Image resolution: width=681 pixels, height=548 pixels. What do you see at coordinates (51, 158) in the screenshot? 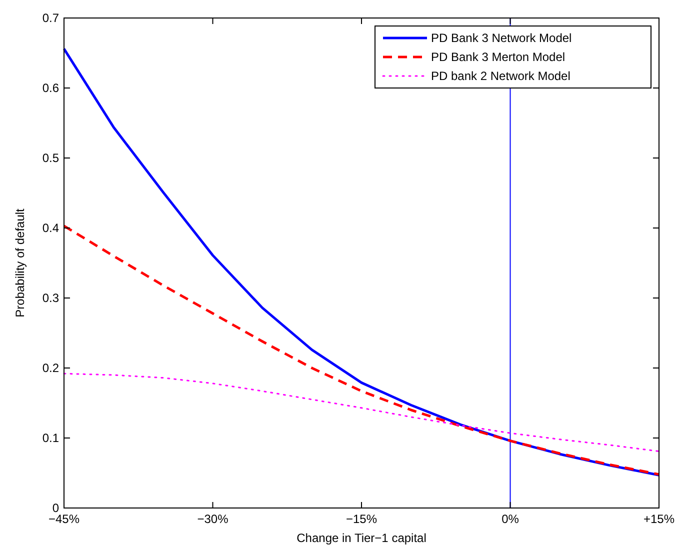
I see `y-tick-label: 0.5` at bounding box center [51, 158].